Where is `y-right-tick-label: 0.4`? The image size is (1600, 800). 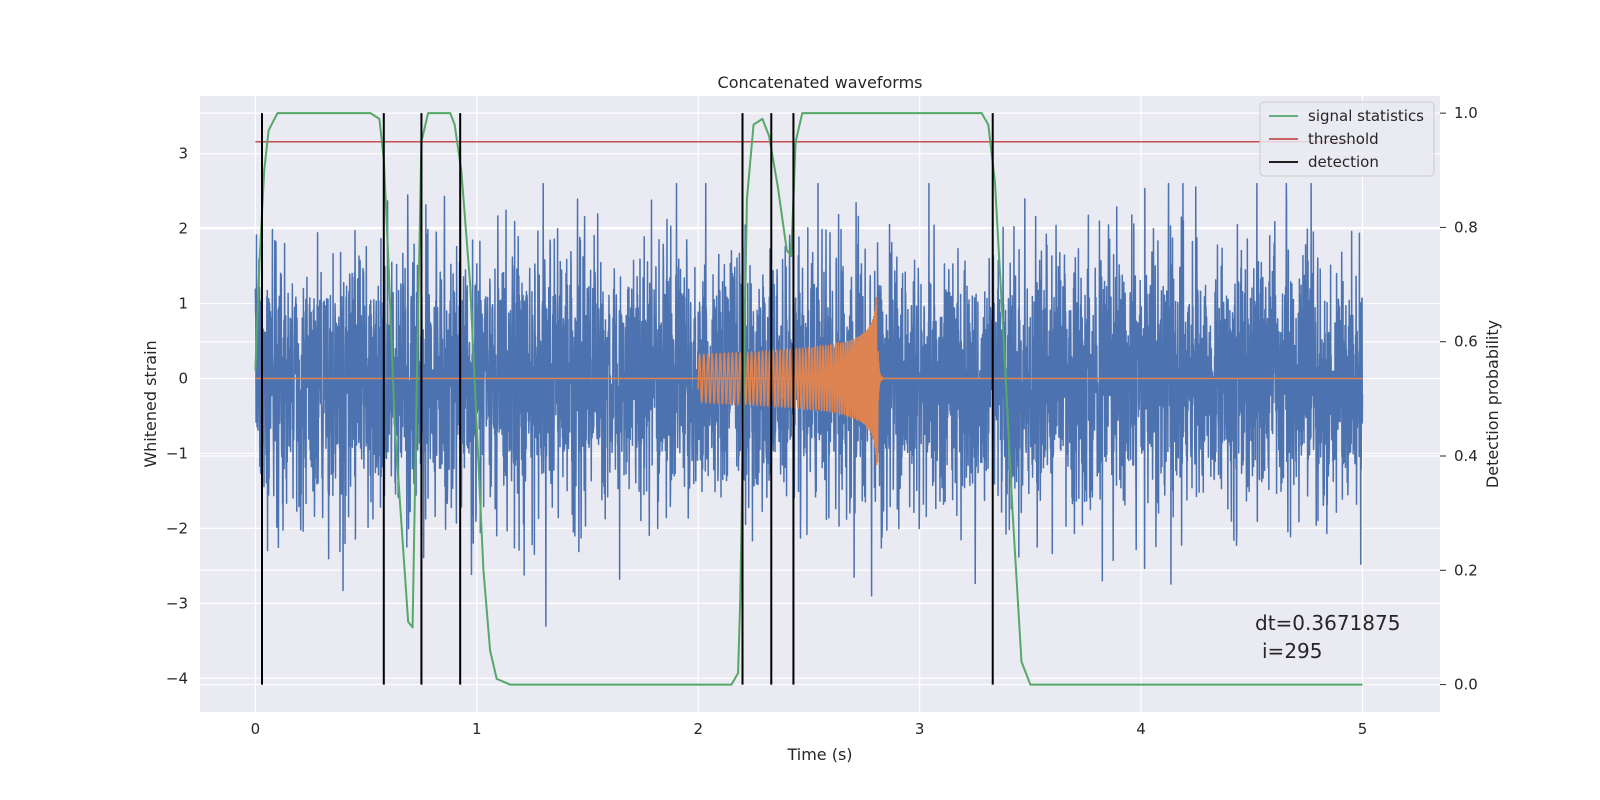
y-right-tick-label: 0.4 is located at coordinates (1466, 456).